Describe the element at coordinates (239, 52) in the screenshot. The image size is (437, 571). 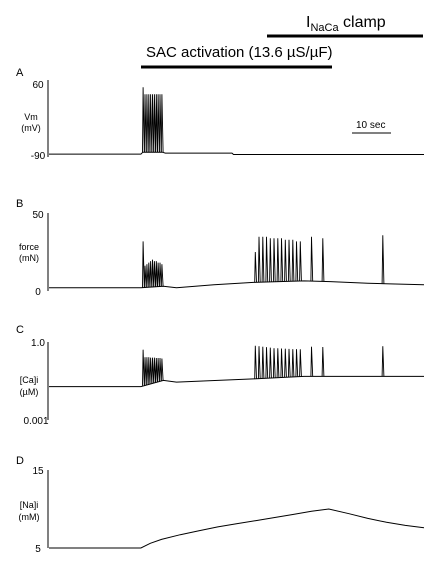
I see `sac-activation-label: SAC activation (13.6 µS/µF)` at that location.